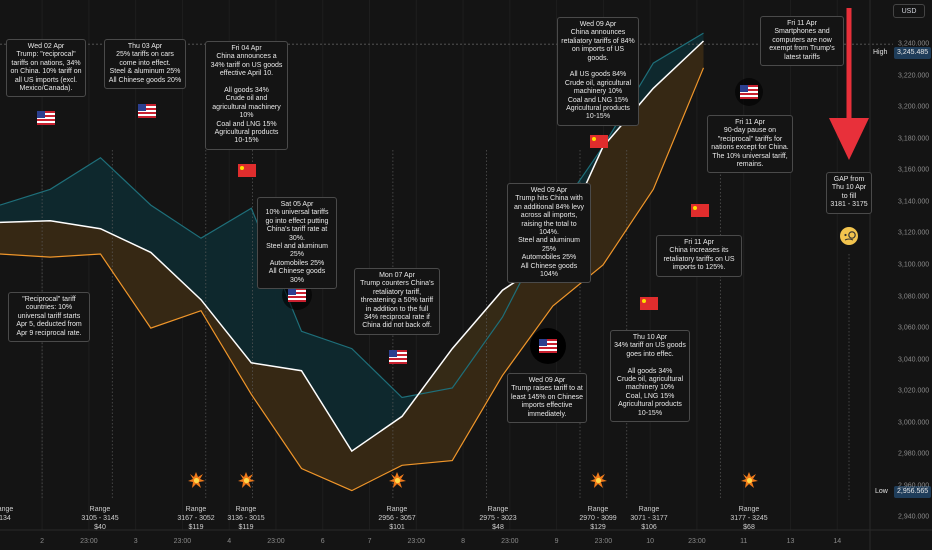 Image resolution: width=932 pixels, height=550 pixels. I want to click on range-label-3: Range 3167 - 3052 $119, so click(196, 518).